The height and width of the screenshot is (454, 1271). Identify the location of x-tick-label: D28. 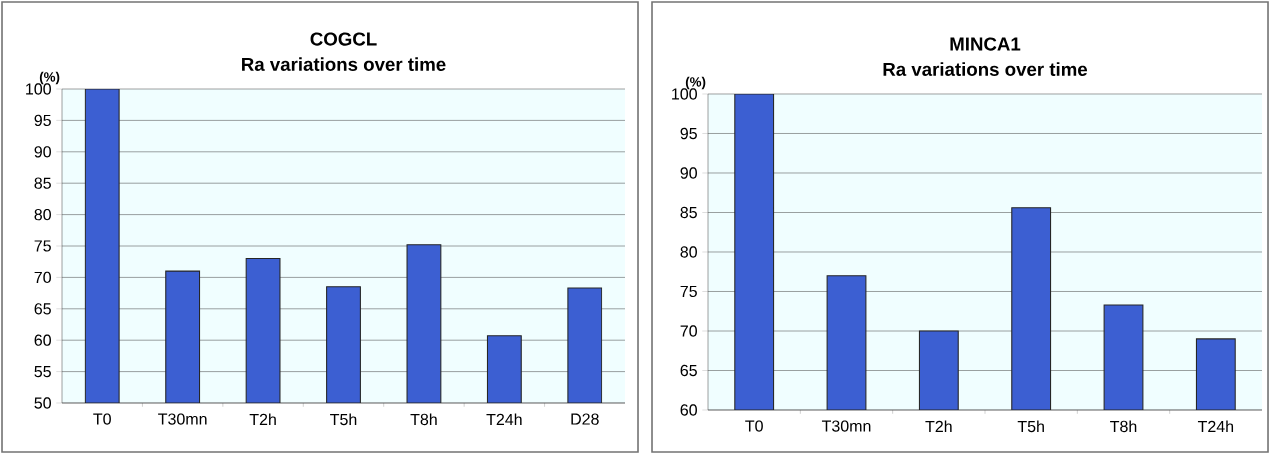
(585, 419).